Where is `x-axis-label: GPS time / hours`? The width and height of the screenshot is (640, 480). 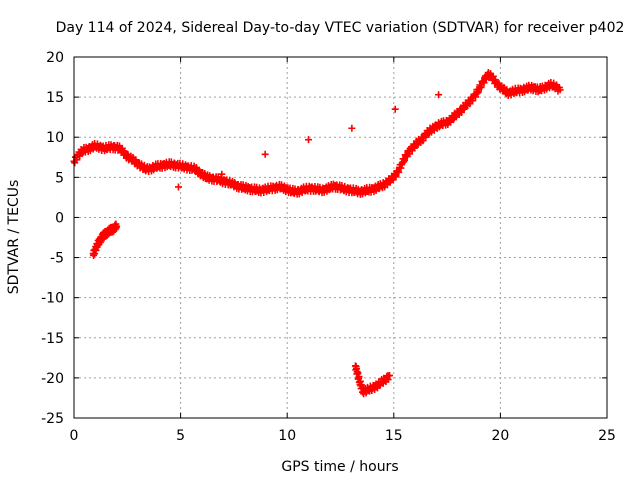 x-axis-label: GPS time / hours is located at coordinates (339, 467).